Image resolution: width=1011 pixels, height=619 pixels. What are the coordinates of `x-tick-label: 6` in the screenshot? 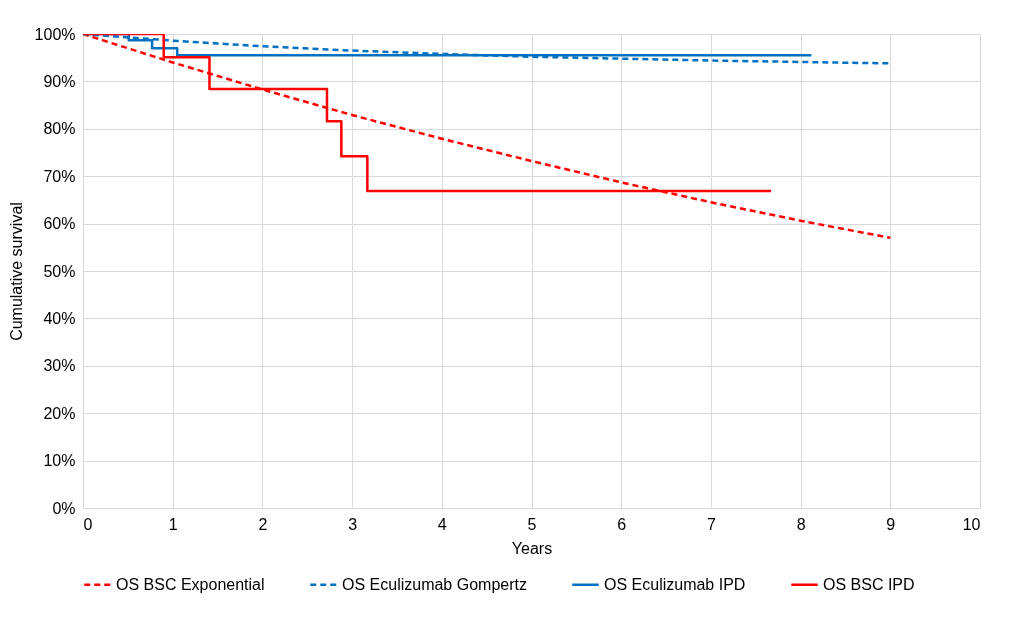 It's located at (622, 524).